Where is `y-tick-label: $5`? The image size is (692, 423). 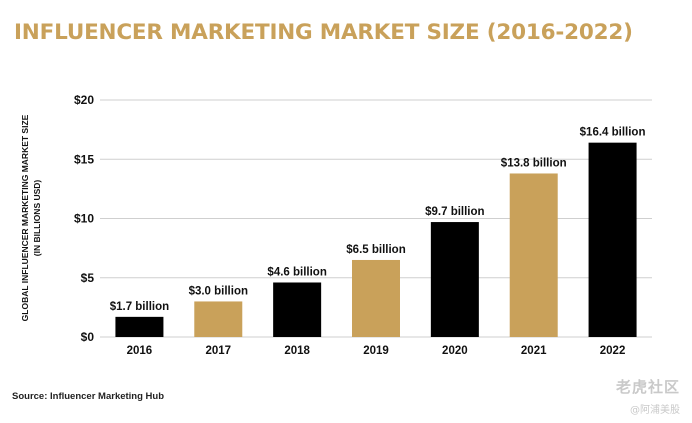 y-tick-label: $5 is located at coordinates (88, 278).